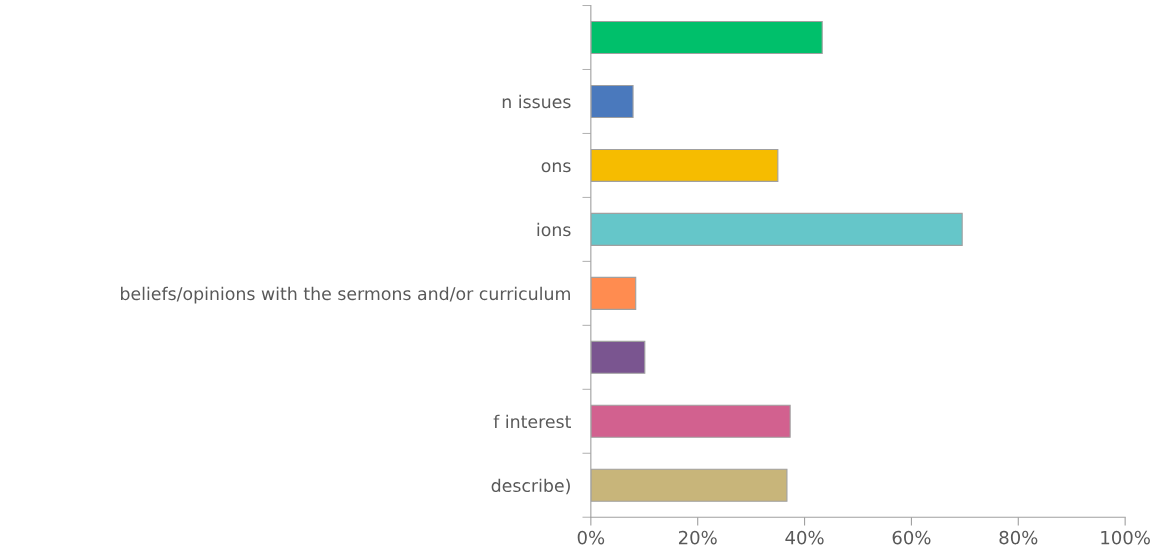  Describe the element at coordinates (697, 537) in the screenshot. I see `x-tick-label: 20%` at that location.